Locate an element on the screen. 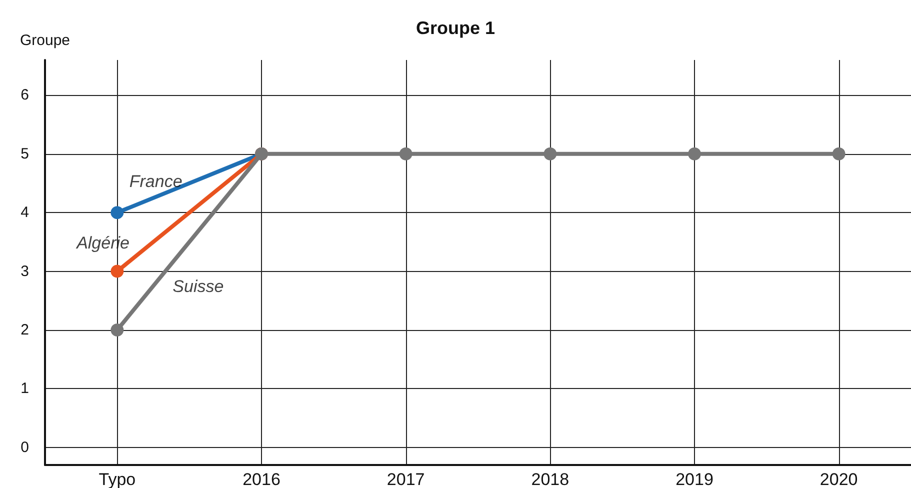 The height and width of the screenshot is (488, 911). y-tick-label: 3 is located at coordinates (24, 271).